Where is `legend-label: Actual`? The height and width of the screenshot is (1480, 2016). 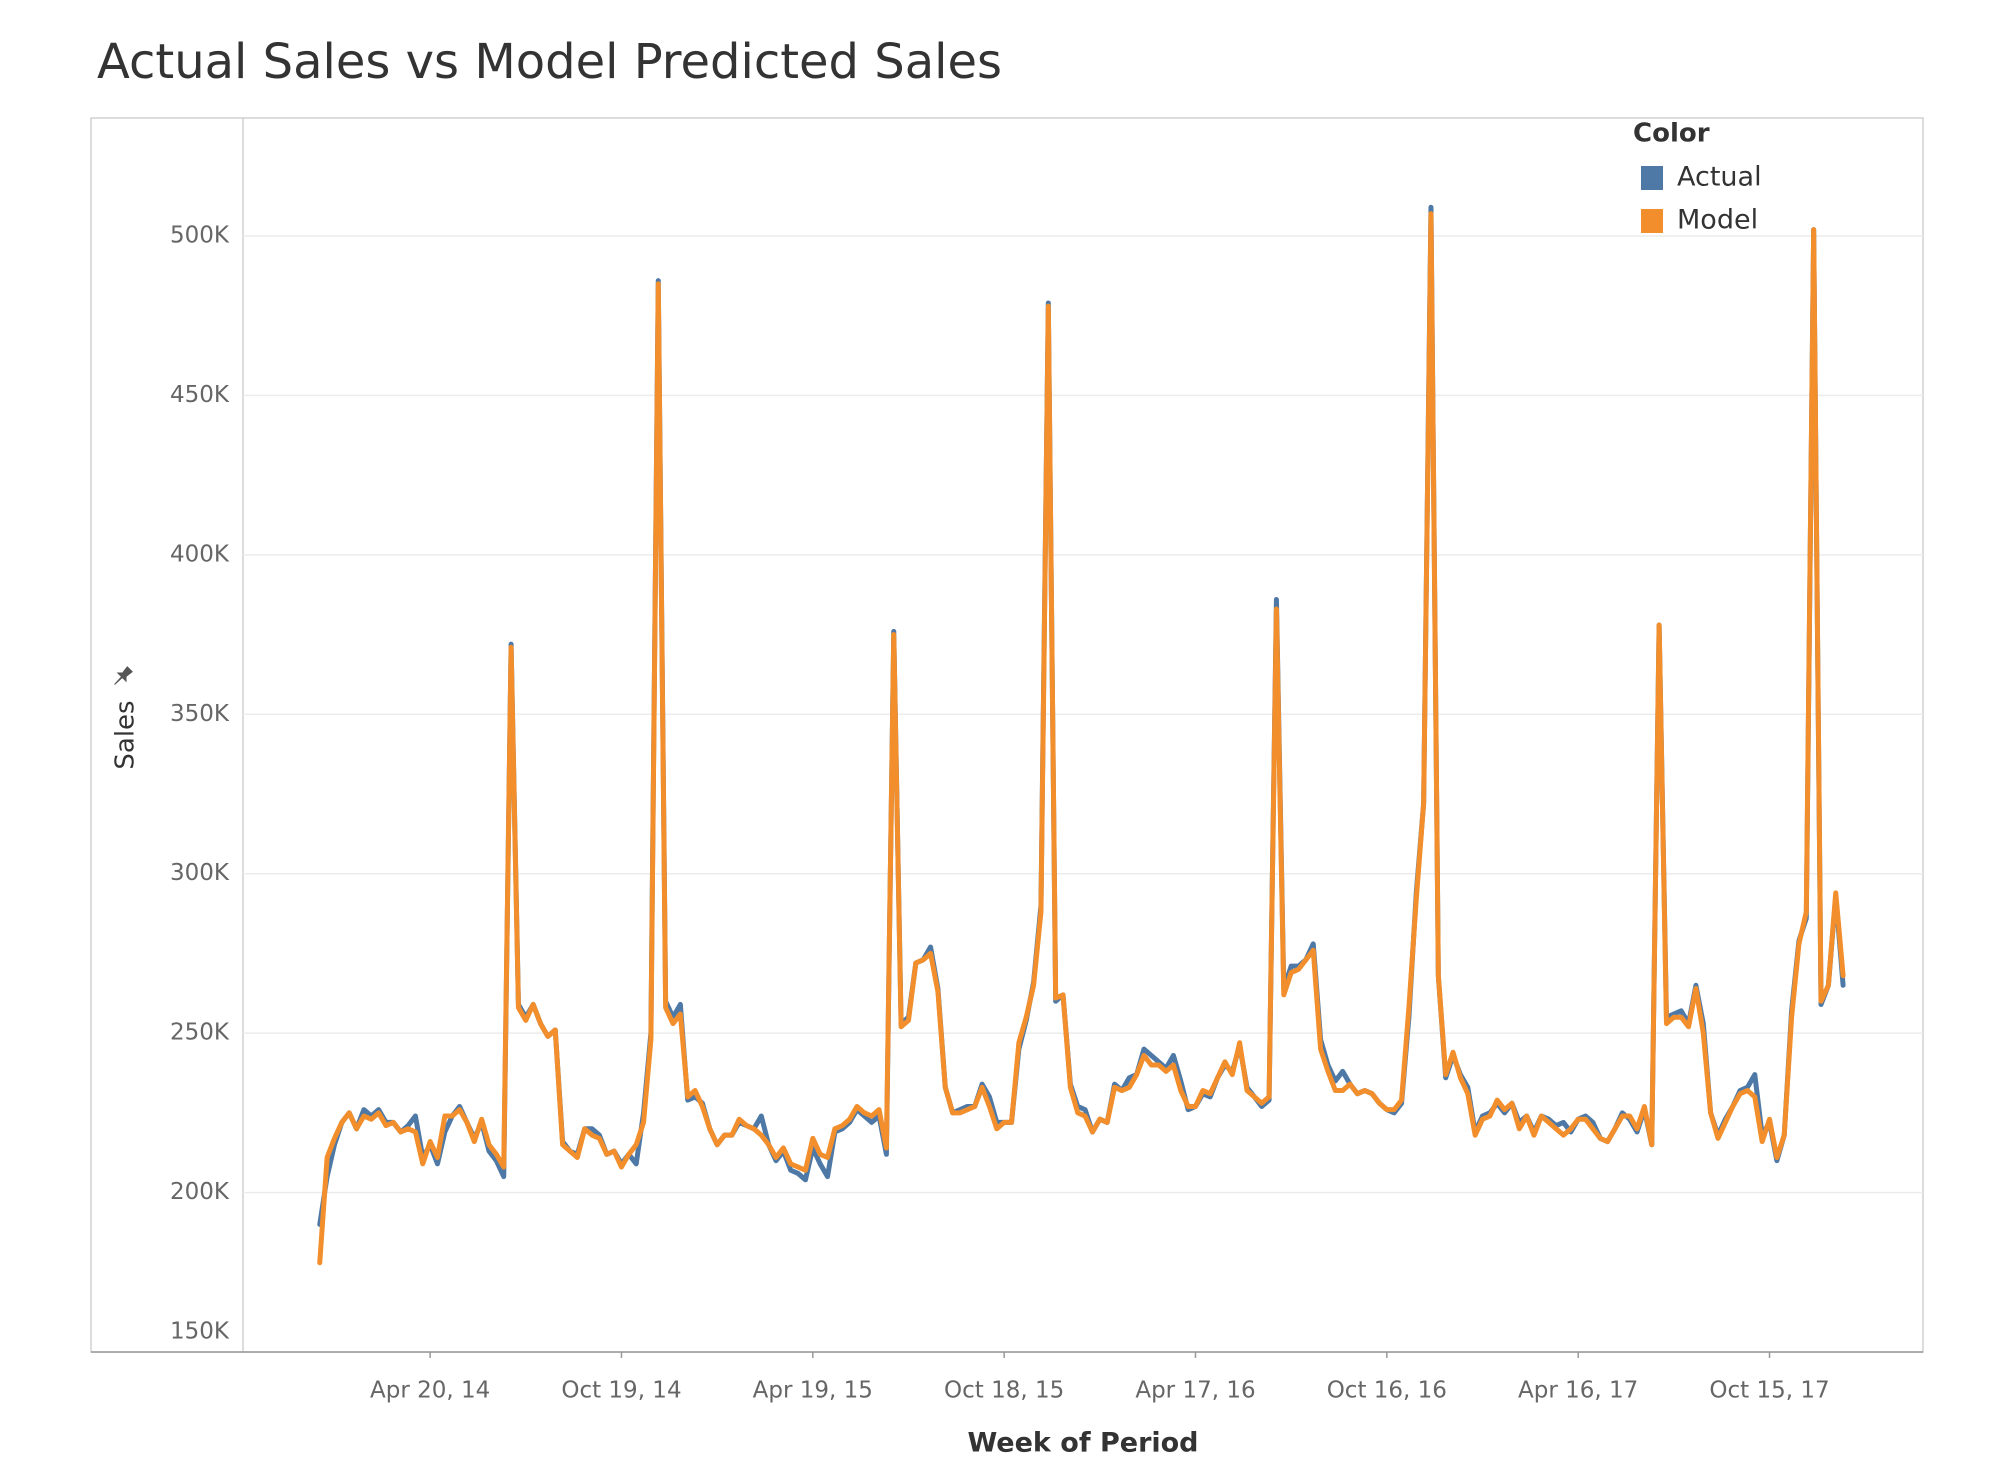 legend-label: Actual is located at coordinates (1719, 177).